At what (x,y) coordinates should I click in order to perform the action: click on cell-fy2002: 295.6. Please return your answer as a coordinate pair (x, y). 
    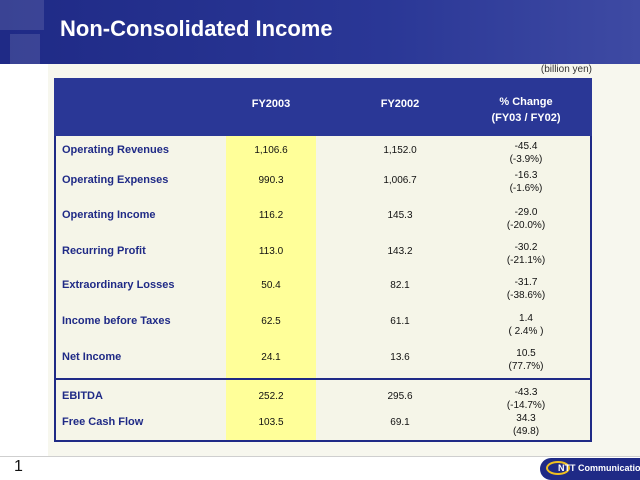
    Looking at the image, I should click on (400, 396).